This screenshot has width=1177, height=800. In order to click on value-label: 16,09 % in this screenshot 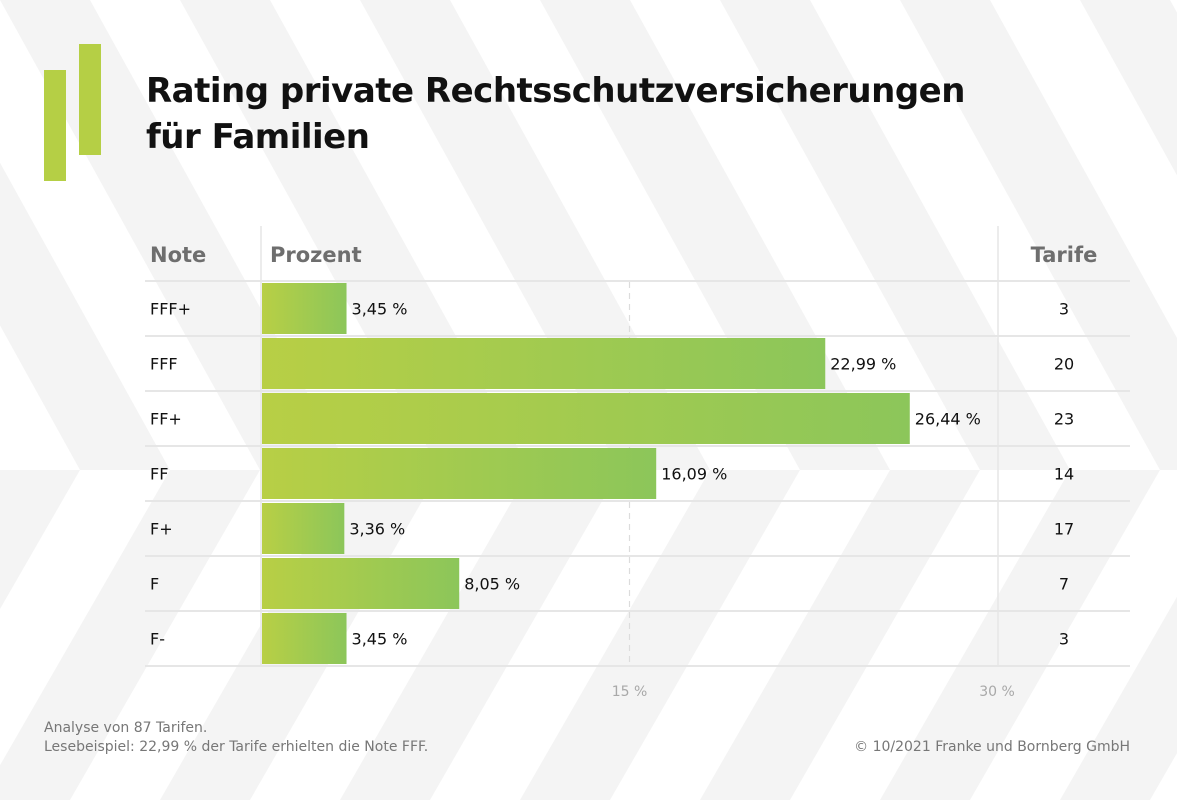, I will do `click(694, 474)`.